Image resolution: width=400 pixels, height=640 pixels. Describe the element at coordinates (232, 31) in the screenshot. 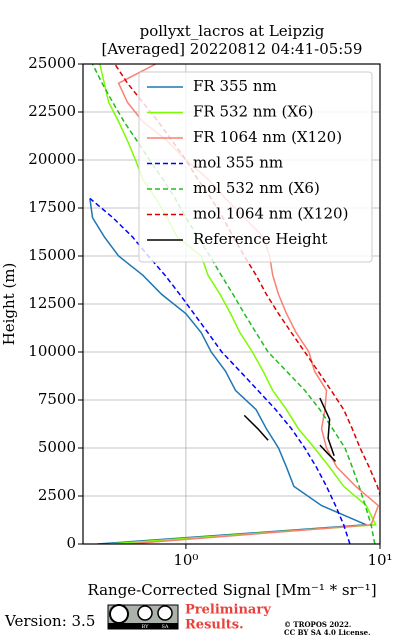

I see `chart-title: pollyxt_lacros at Leipzig` at that location.